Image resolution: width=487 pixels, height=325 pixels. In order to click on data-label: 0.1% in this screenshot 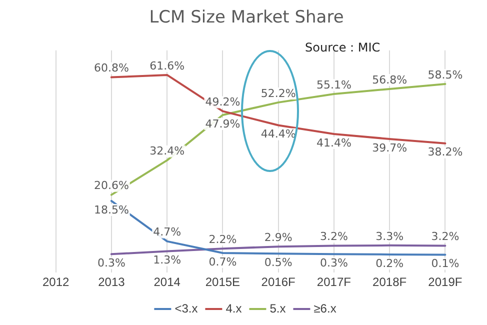, I will do `click(445, 263)`.